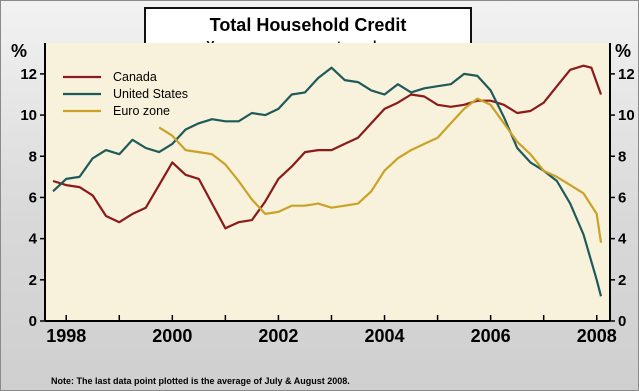 This screenshot has height=391, width=639. Describe the element at coordinates (626, 115) in the screenshot. I see `y-tick-label-right: 10` at that location.